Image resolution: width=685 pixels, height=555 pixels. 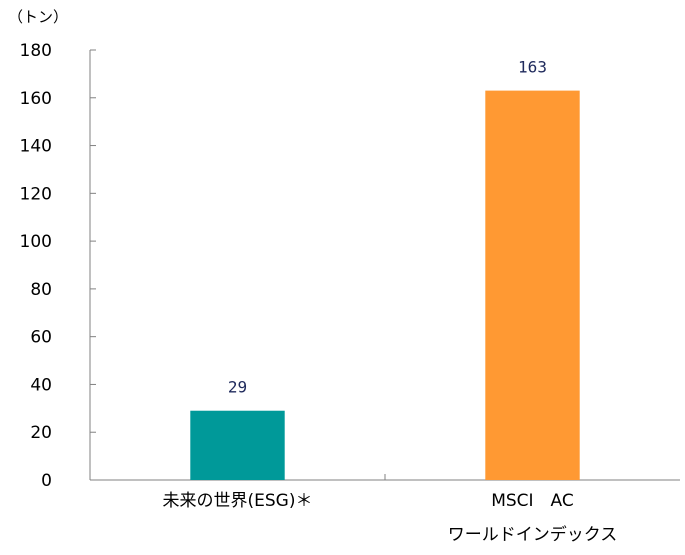 What do you see at coordinates (36, 194) in the screenshot?
I see `y-tick-label: 120` at bounding box center [36, 194].